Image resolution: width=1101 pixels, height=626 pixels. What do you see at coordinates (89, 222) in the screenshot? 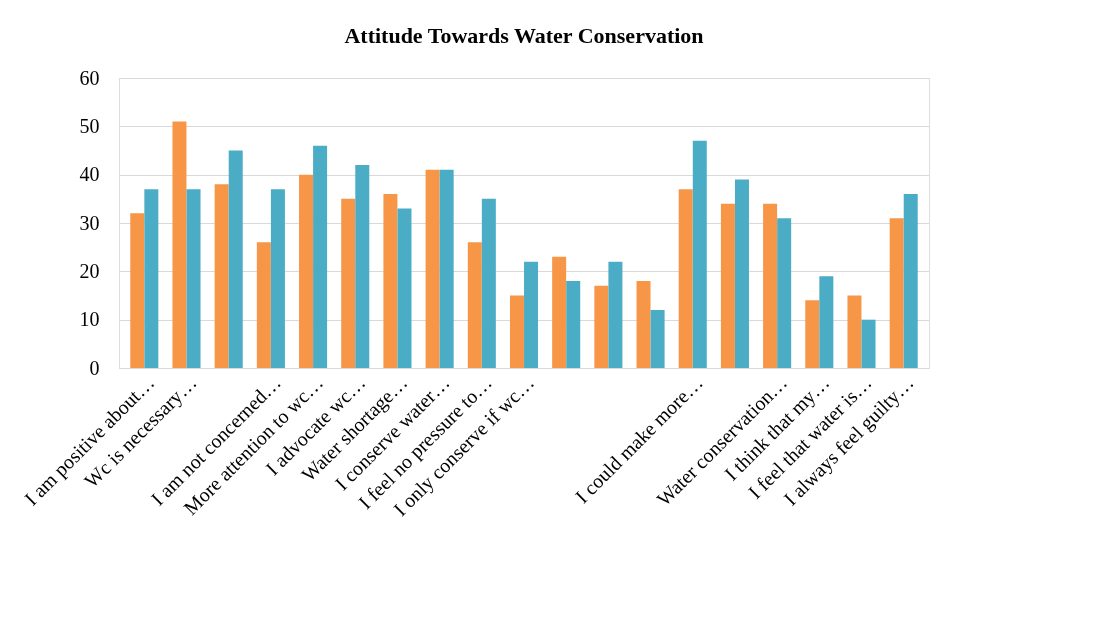
I see `y-tick-label: 30` at bounding box center [89, 222].